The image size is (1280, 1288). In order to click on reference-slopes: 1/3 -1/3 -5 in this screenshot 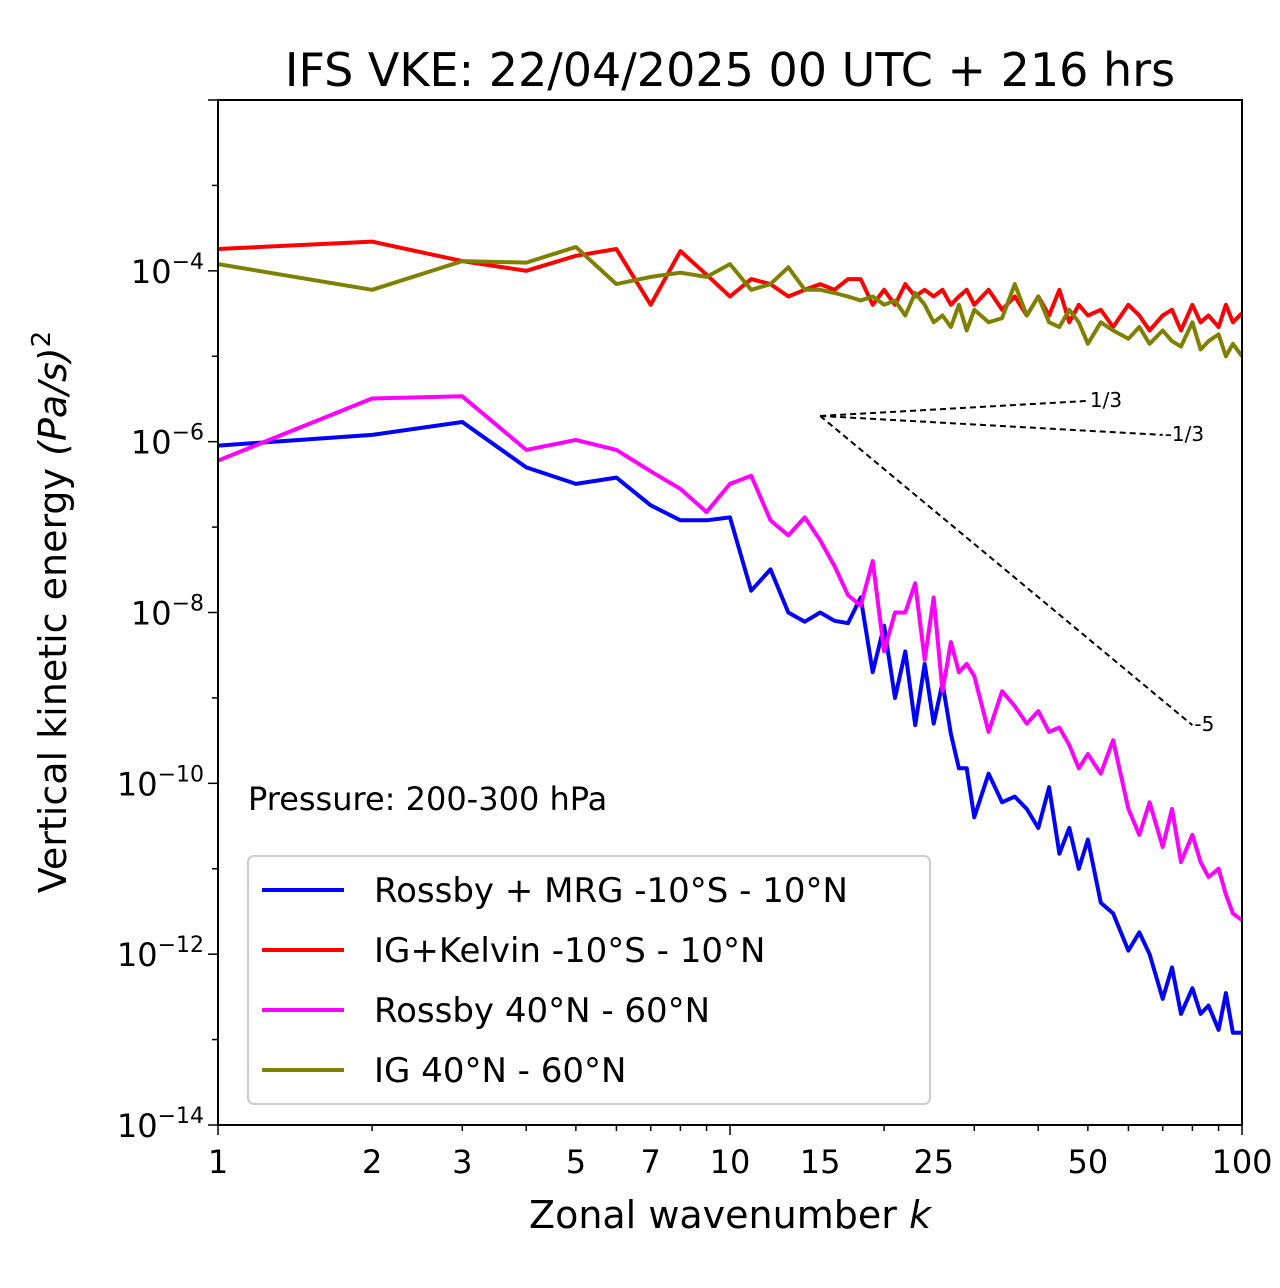, I will do `click(1016, 562)`.